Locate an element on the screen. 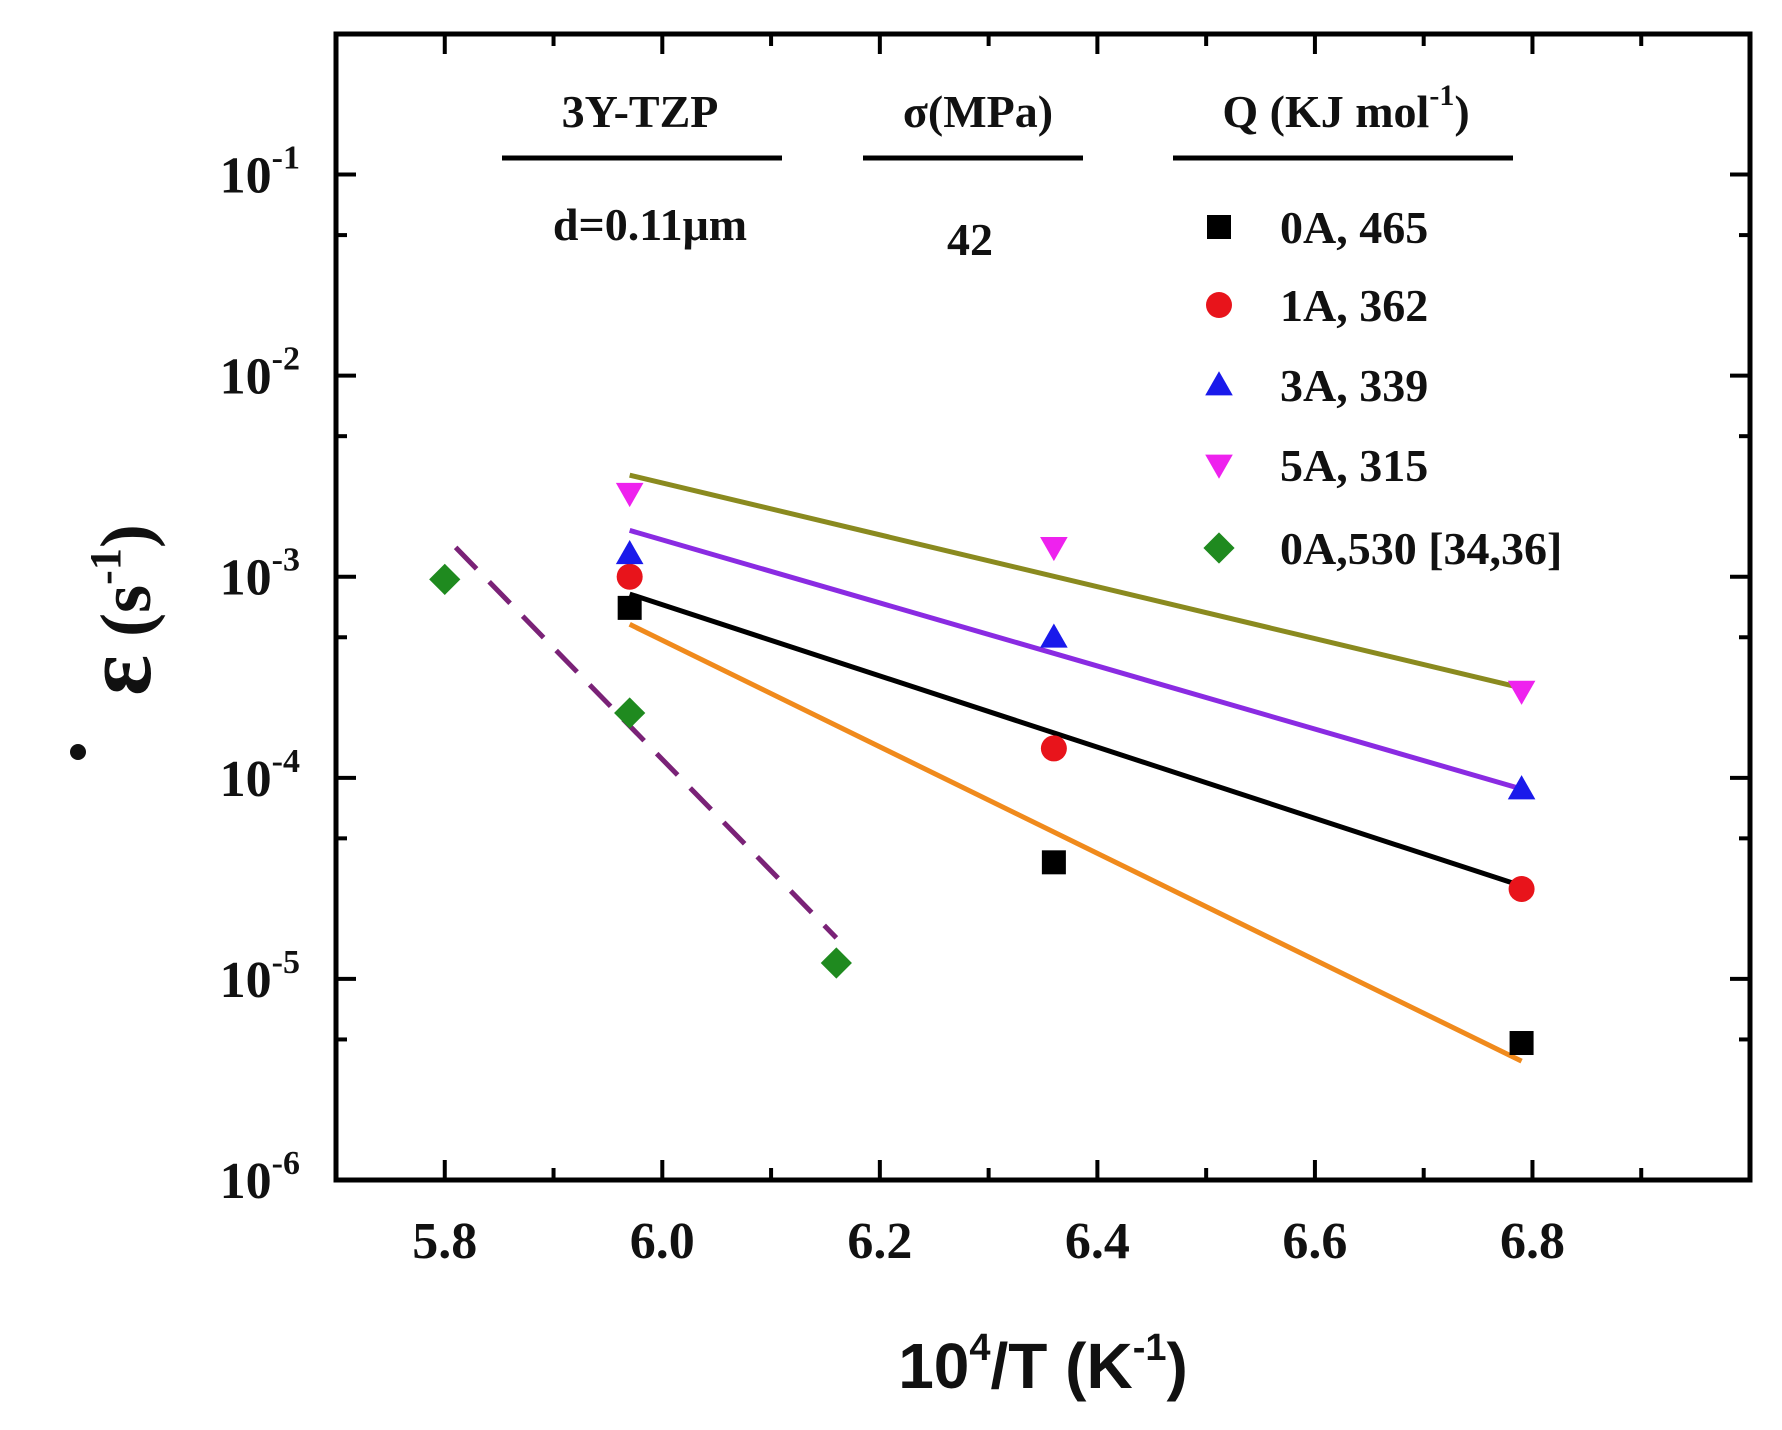 The width and height of the screenshot is (1782, 1430). data-point-s4-p2 is located at coordinates (1054, 549).